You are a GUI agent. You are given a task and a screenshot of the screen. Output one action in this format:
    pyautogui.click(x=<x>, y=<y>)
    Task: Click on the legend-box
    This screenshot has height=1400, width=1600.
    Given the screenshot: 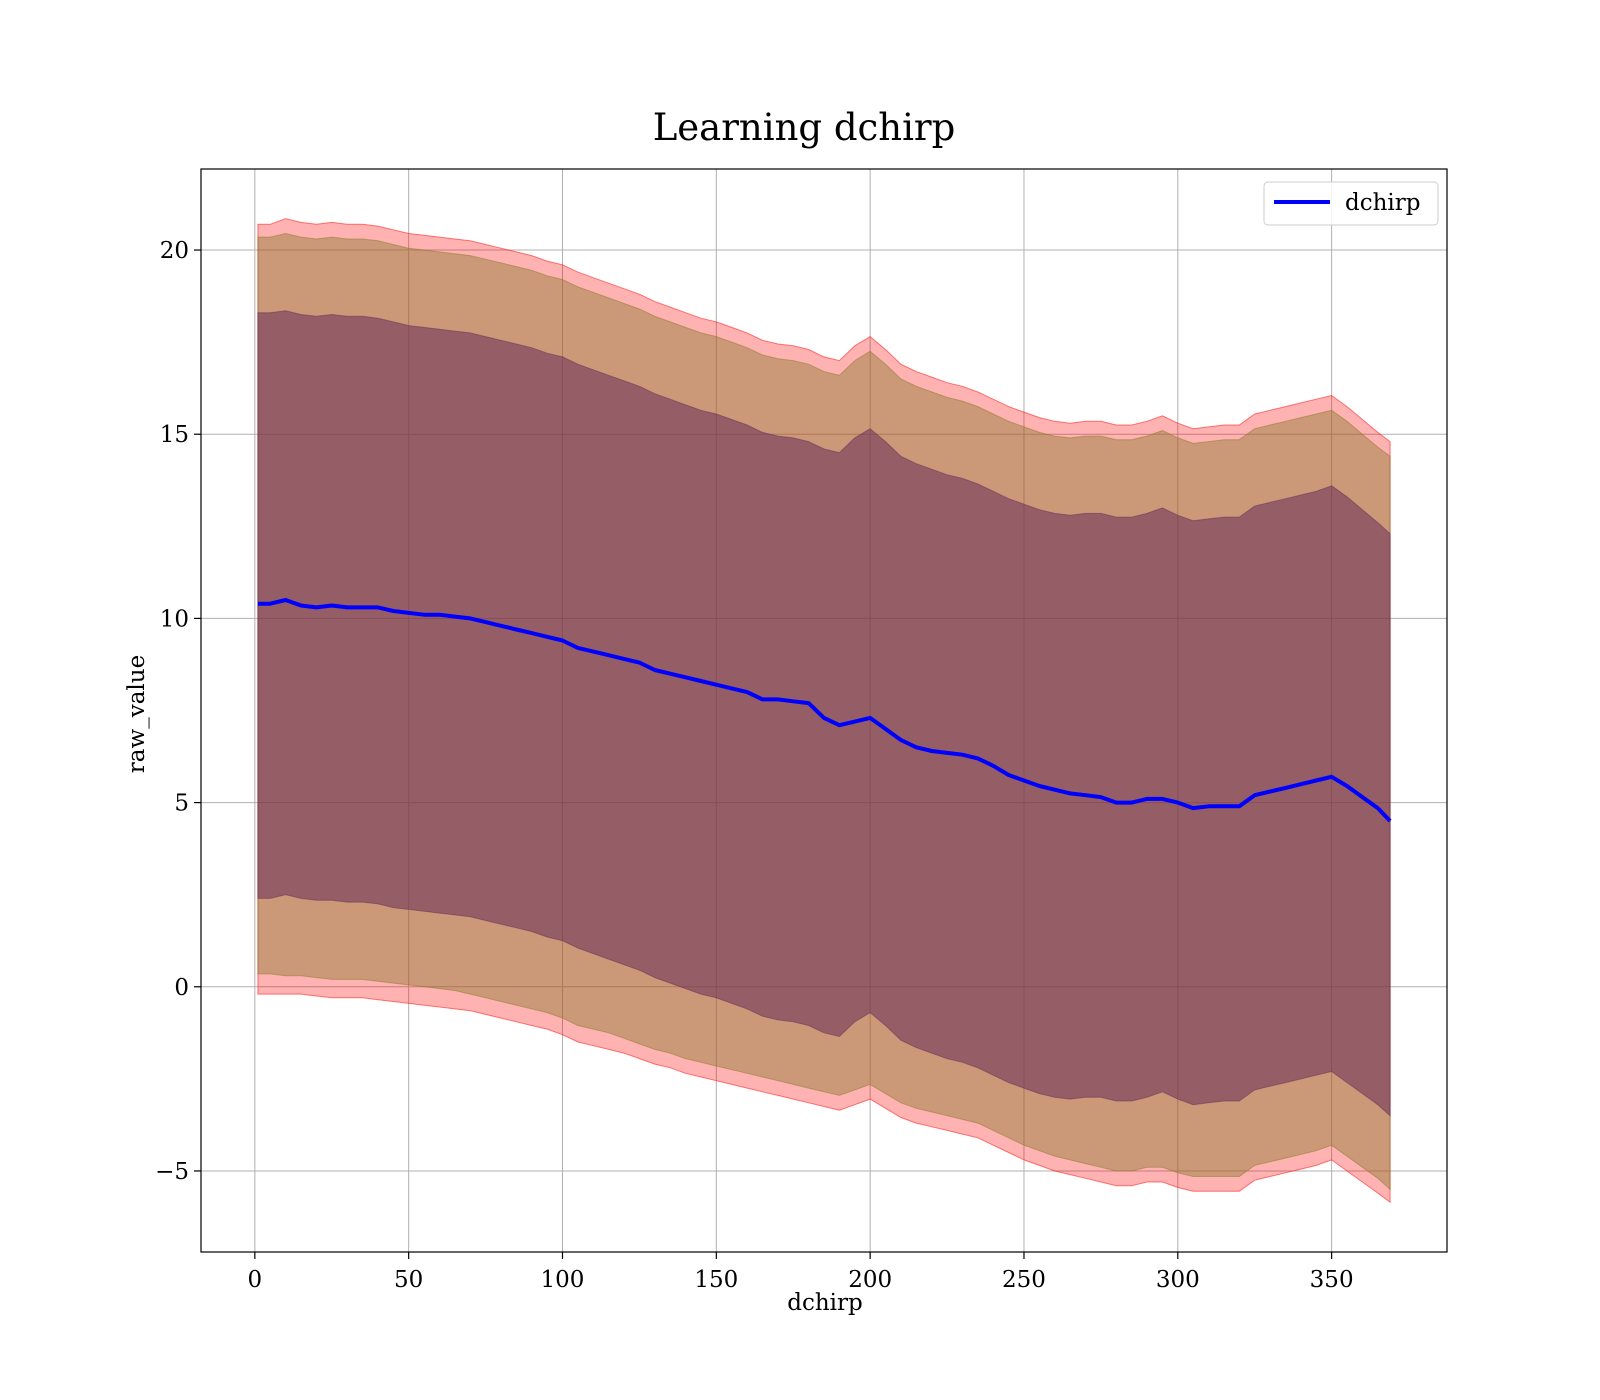 What is the action you would take?
    pyautogui.click(x=1351, y=203)
    